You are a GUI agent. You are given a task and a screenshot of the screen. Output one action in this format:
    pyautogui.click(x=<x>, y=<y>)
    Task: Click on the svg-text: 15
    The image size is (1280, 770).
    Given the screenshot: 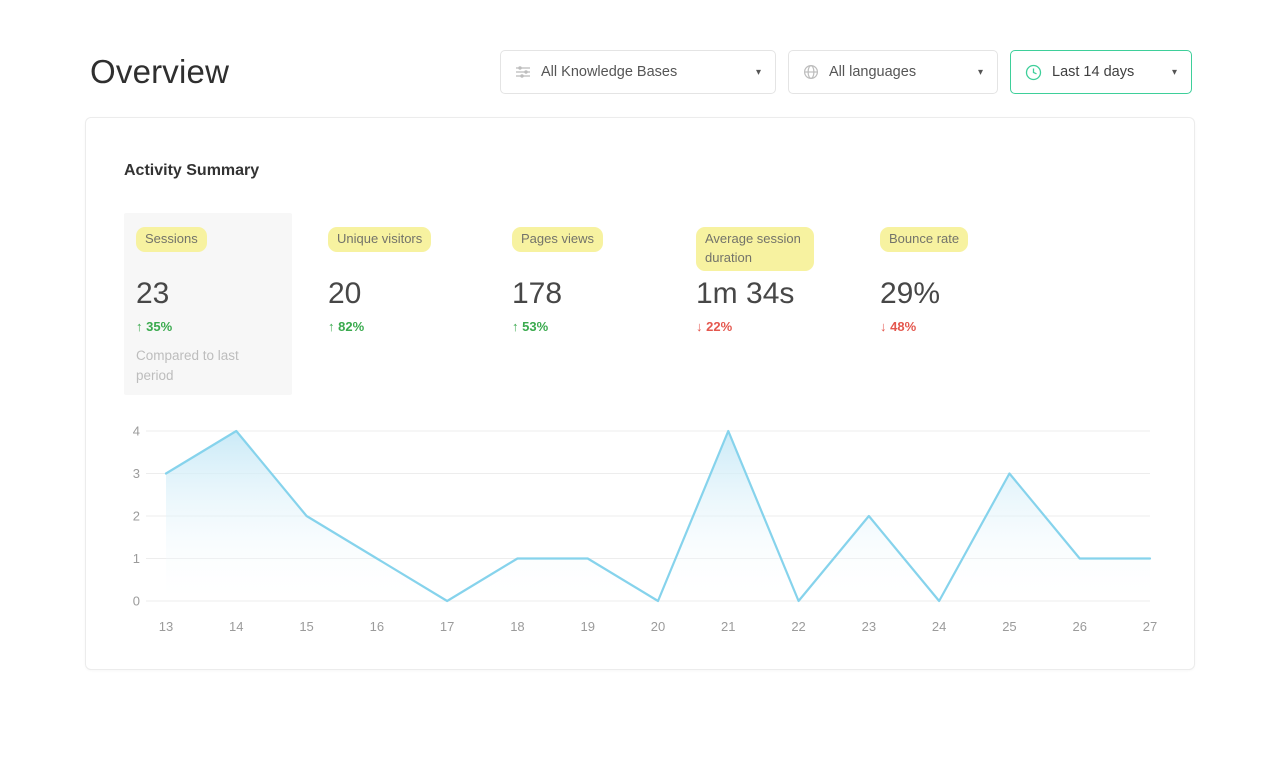 What is the action you would take?
    pyautogui.click(x=306, y=626)
    